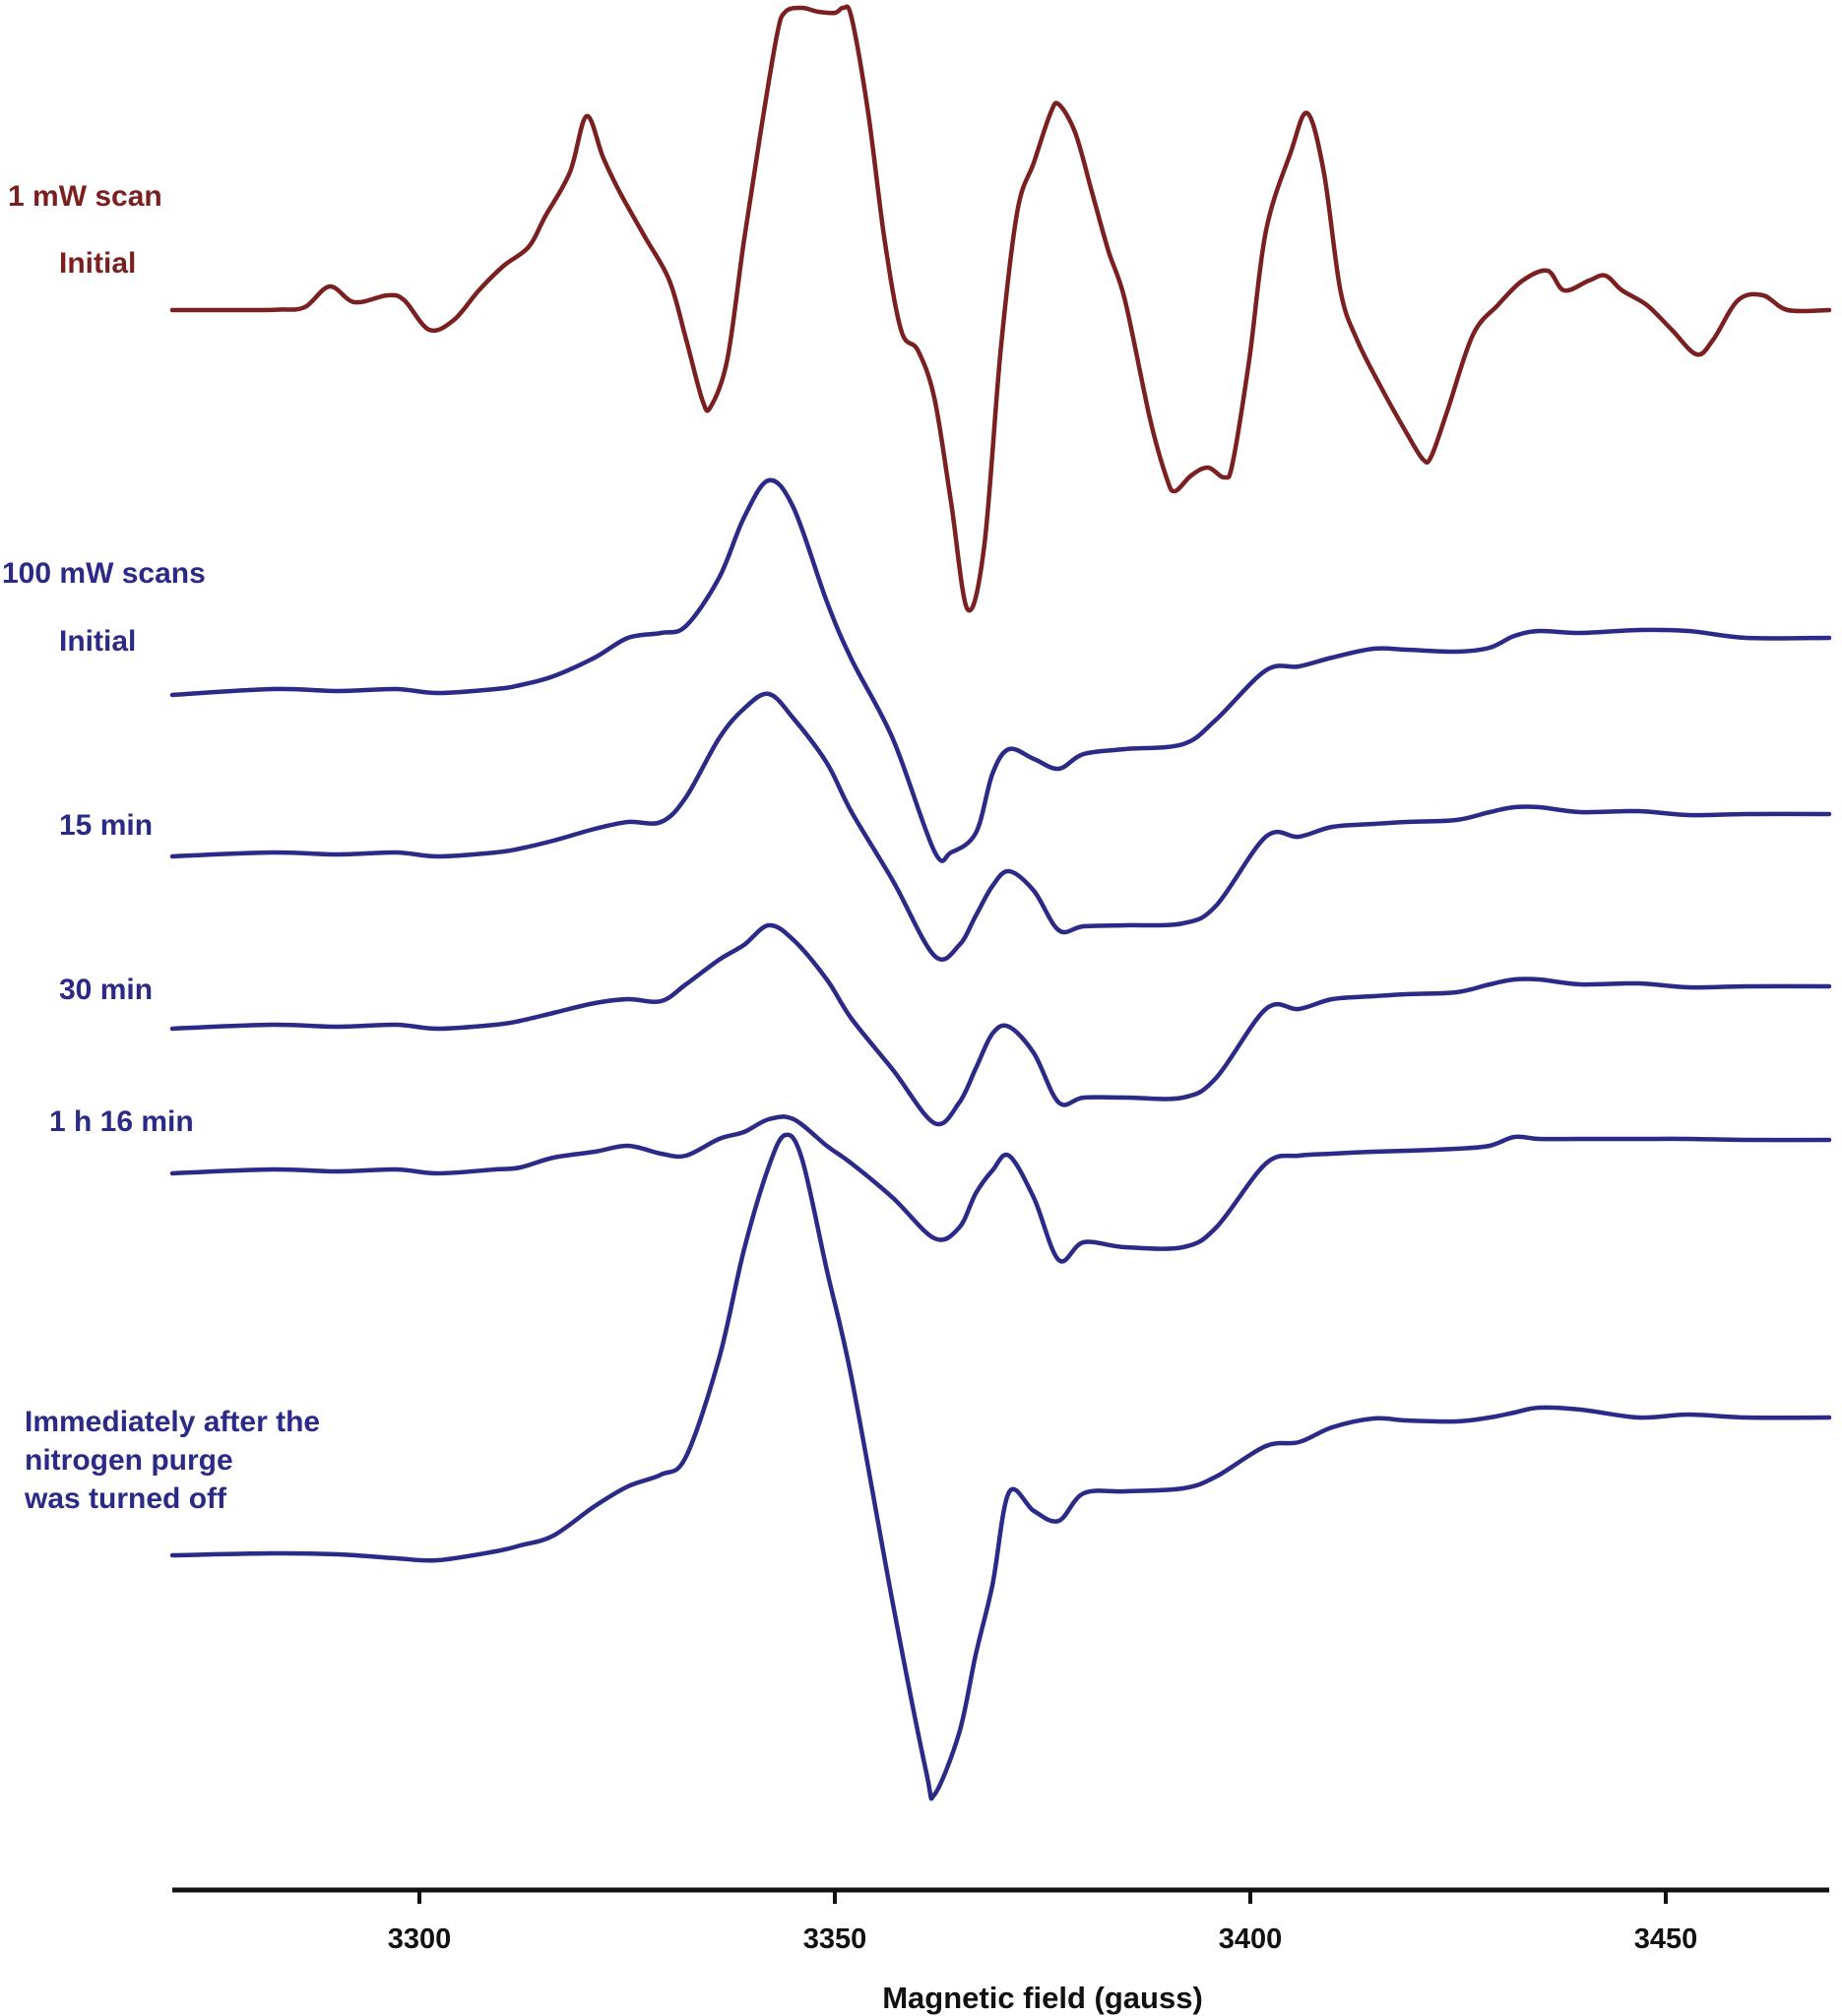  What do you see at coordinates (1042, 1998) in the screenshot?
I see `x-axis-label: Magnetic field (gauss)` at bounding box center [1042, 1998].